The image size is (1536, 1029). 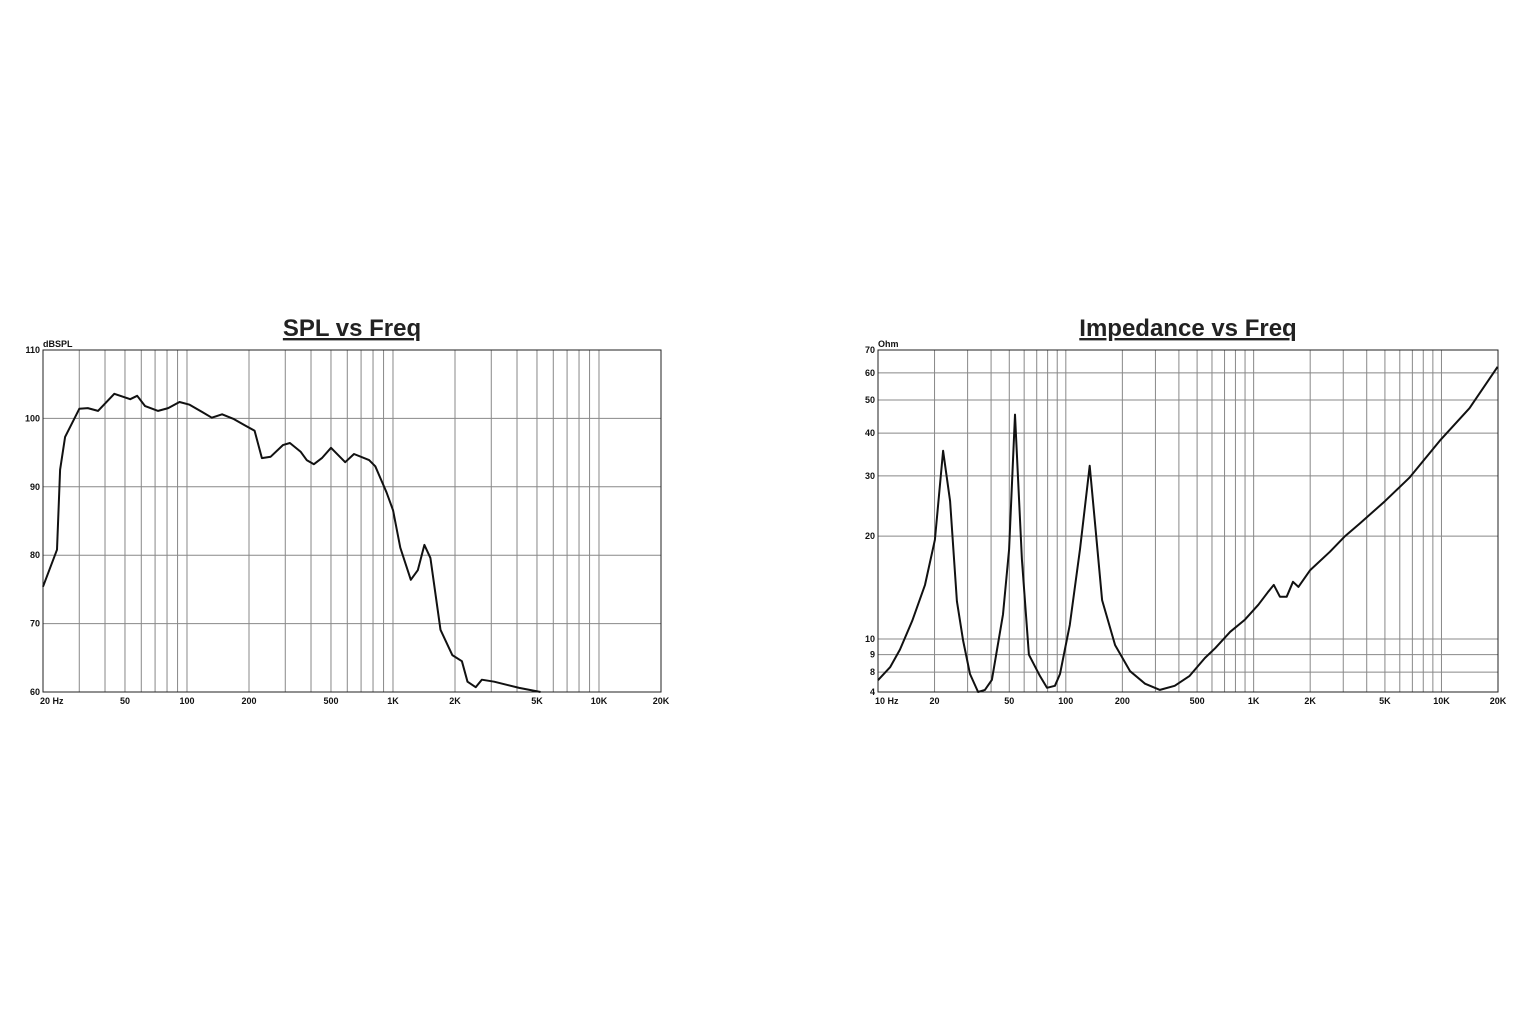 I want to click on y-tick-label: 20, so click(x=870, y=536).